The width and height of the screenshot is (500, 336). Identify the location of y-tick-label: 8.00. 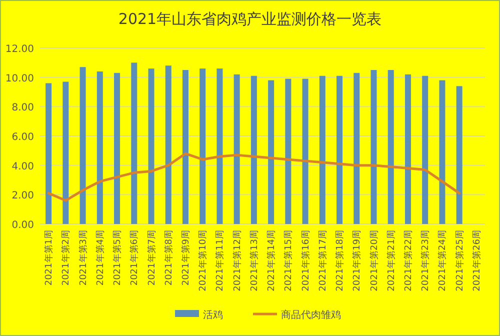
(23, 108).